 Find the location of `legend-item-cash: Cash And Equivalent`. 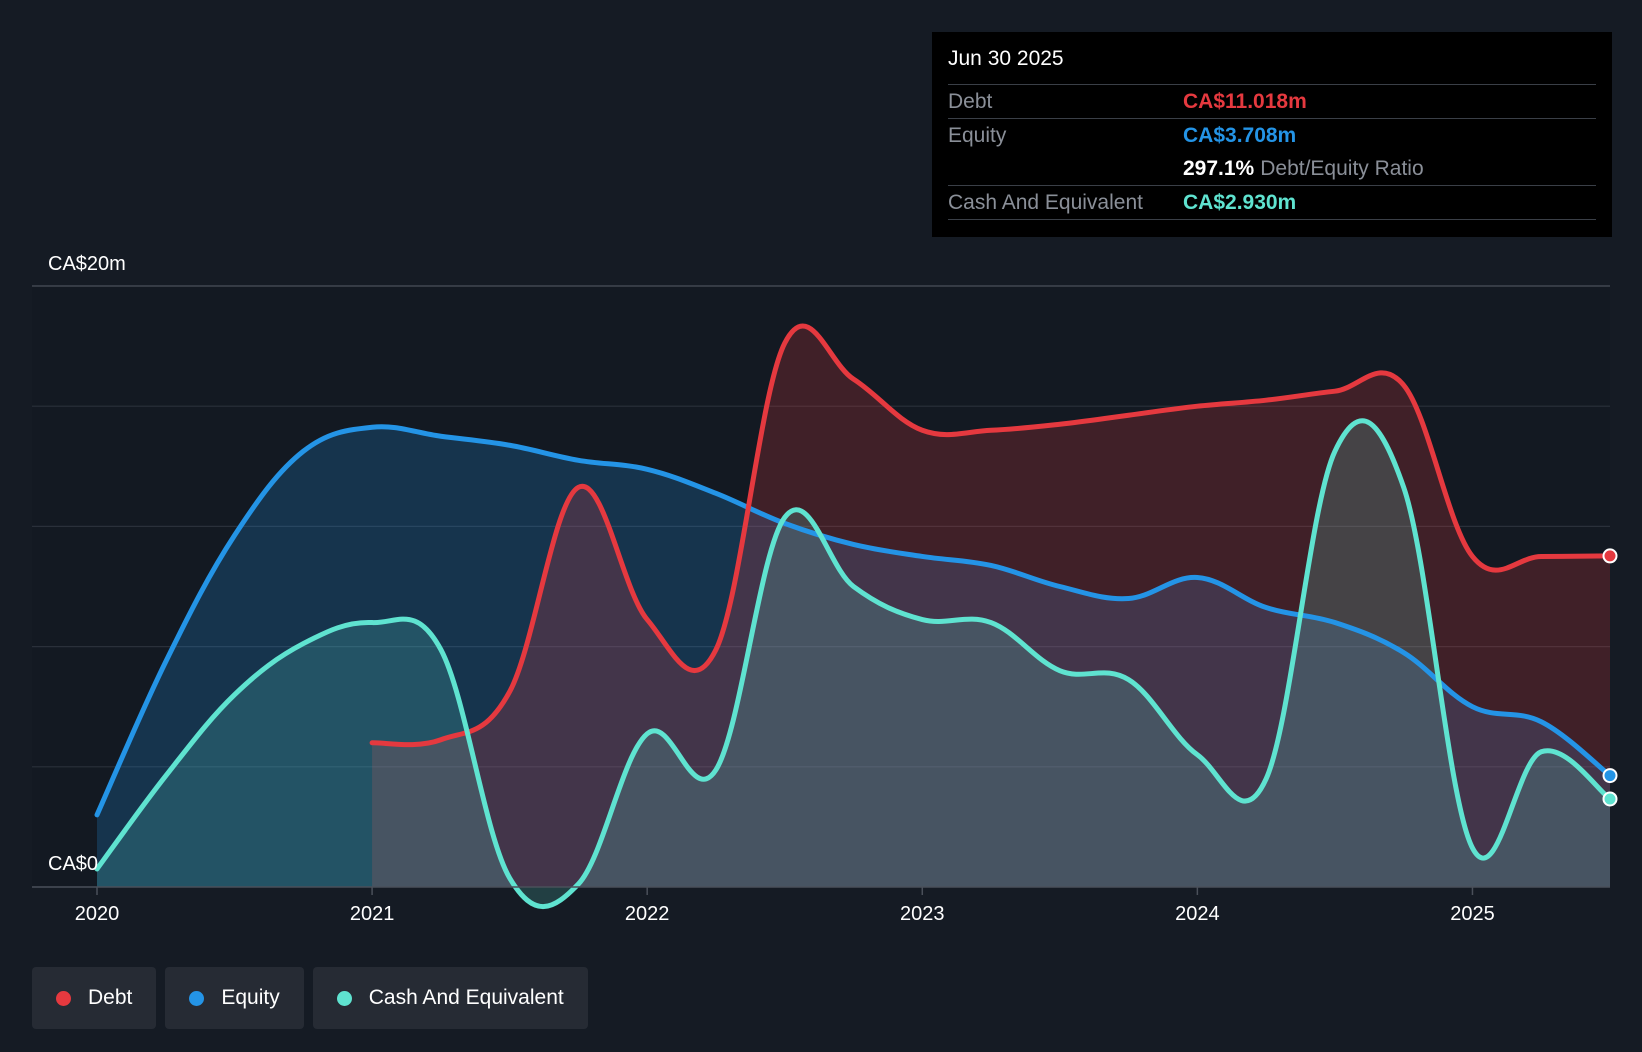

legend-item-cash: Cash And Equivalent is located at coordinates (450, 998).